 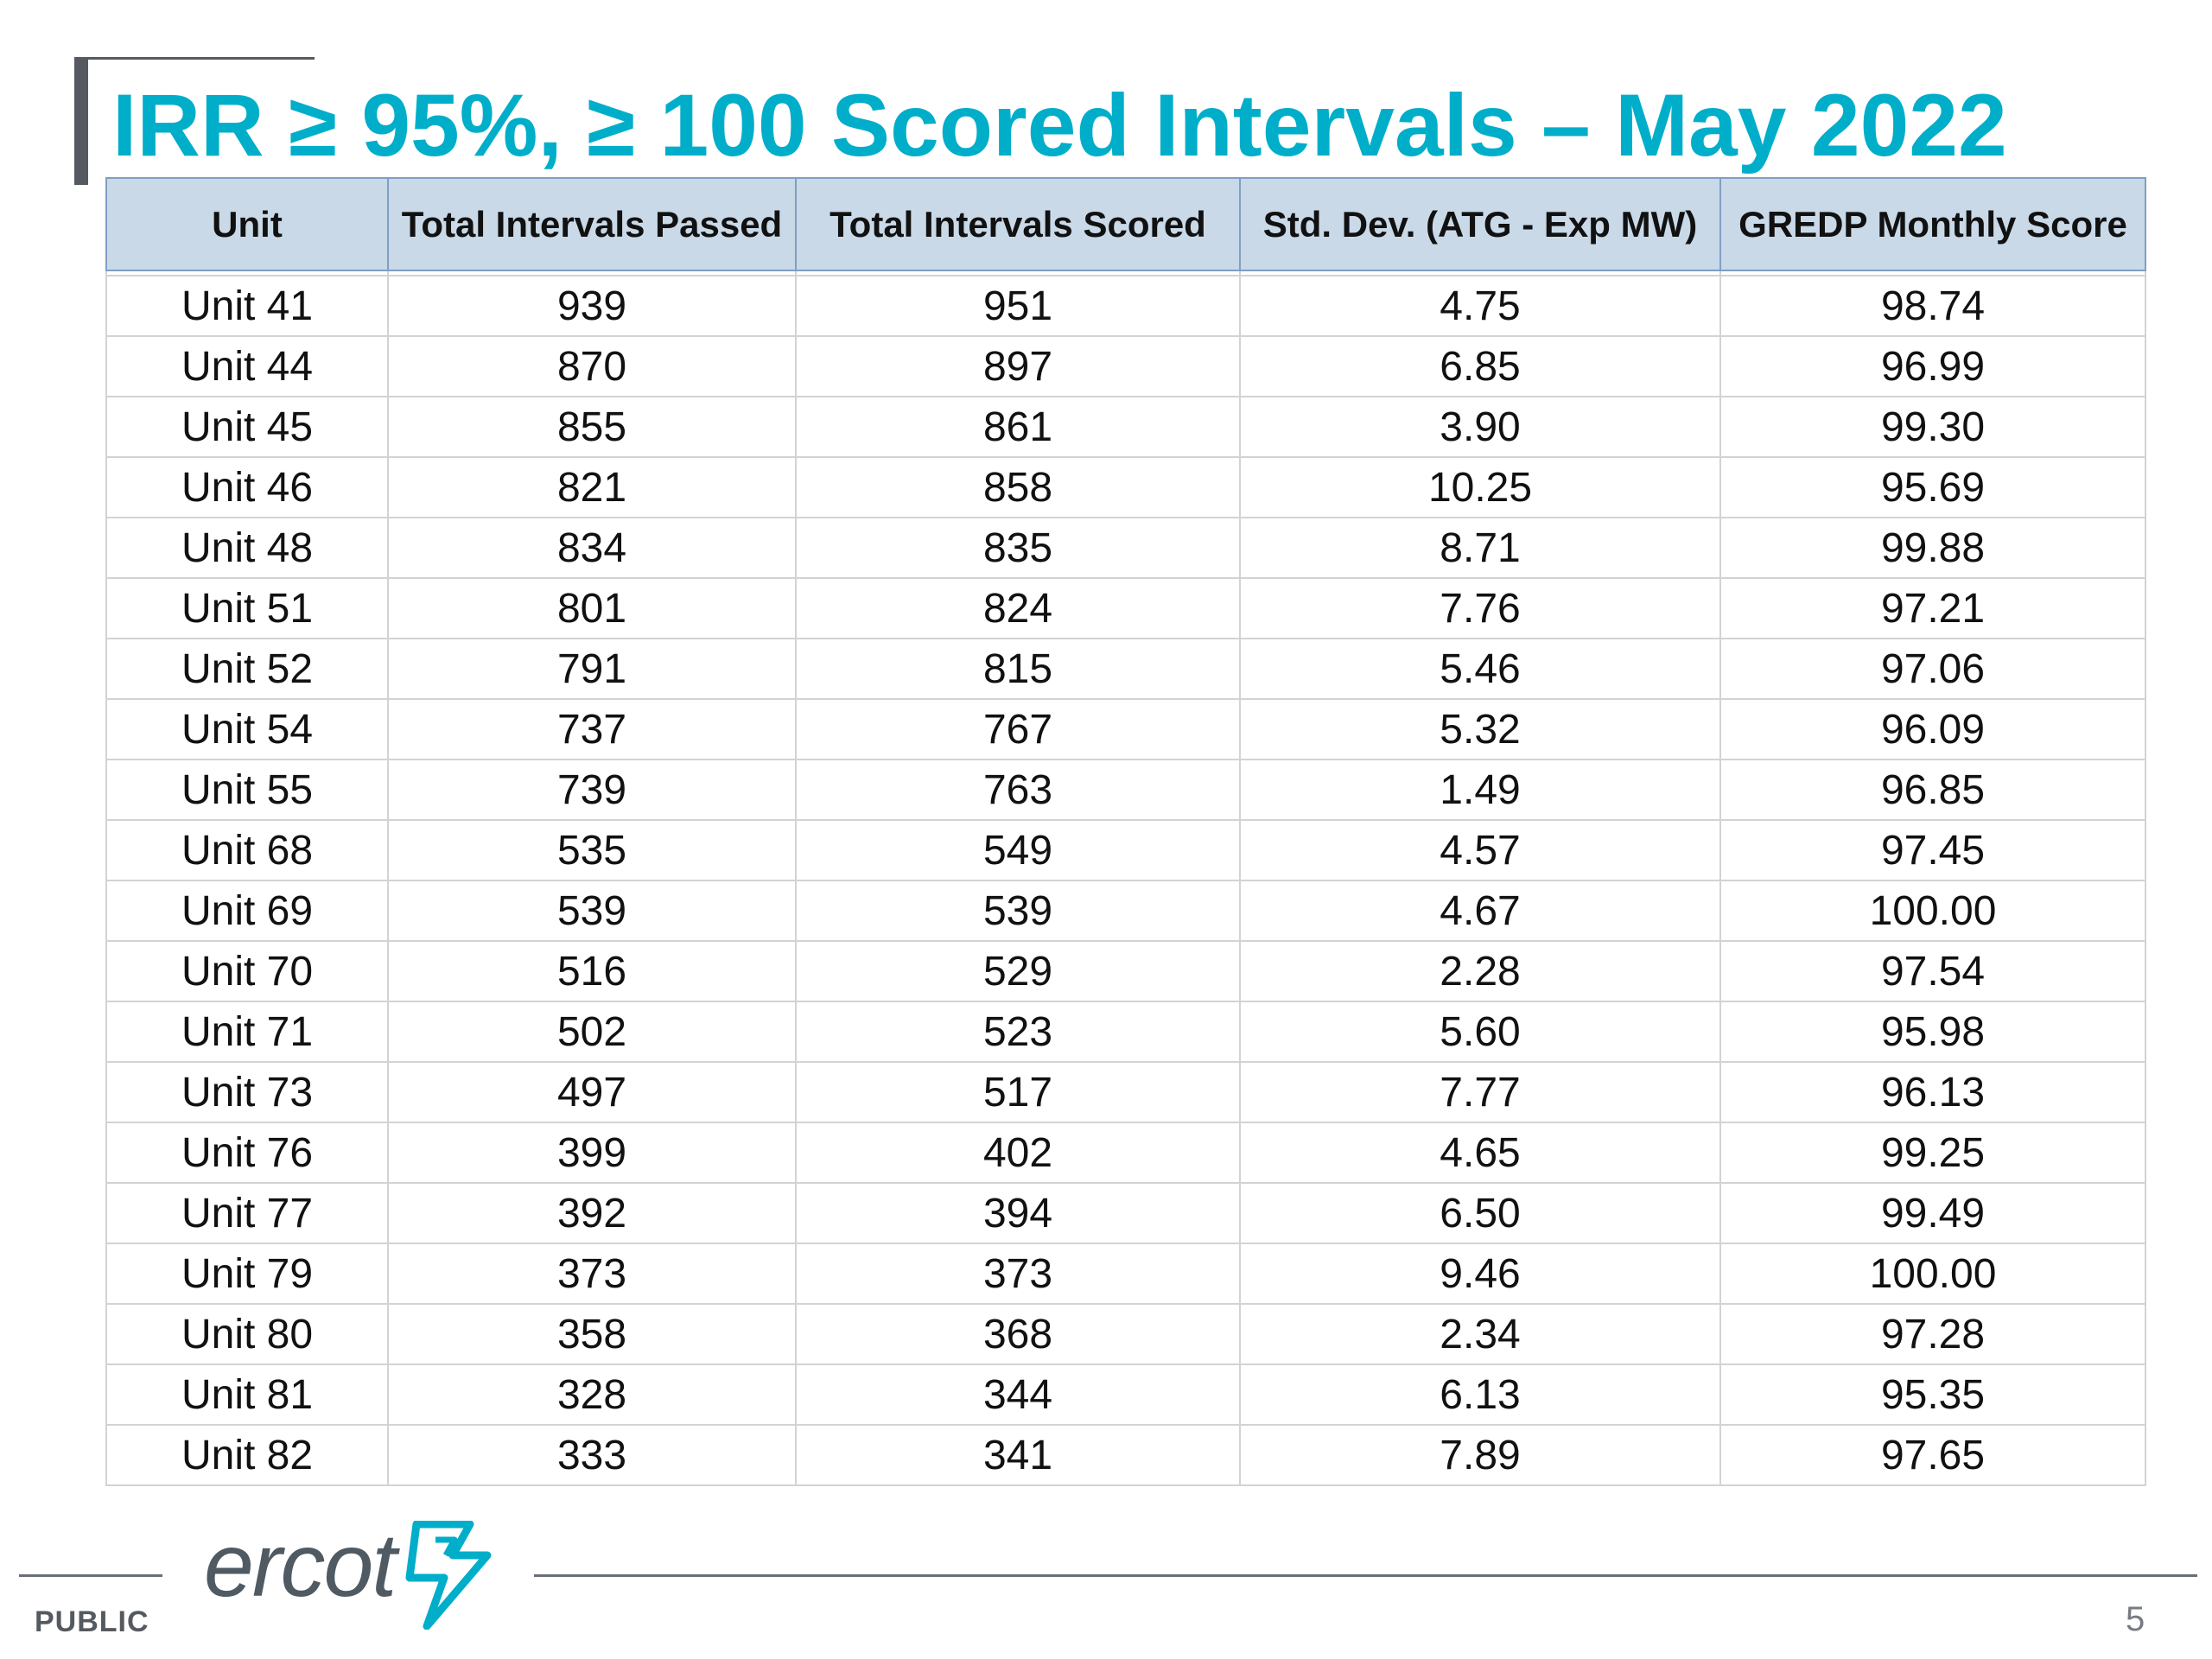 What do you see at coordinates (300, 1566) in the screenshot?
I see `logo-wordmark: ercot` at bounding box center [300, 1566].